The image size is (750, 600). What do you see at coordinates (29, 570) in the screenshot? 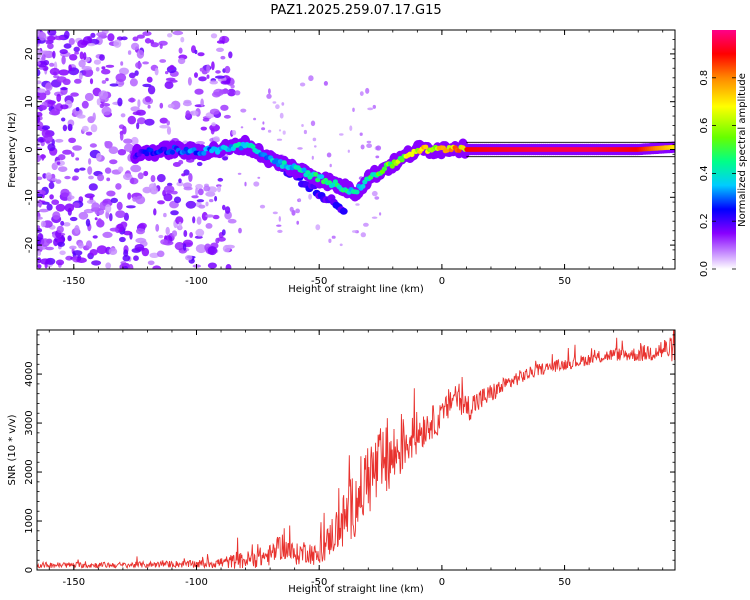
I see `snr-y-tick-label: 0` at bounding box center [29, 570].